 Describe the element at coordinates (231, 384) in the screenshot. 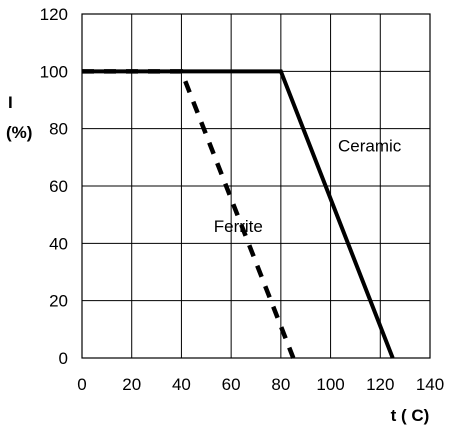

I see `x-tick-label: 60` at that location.